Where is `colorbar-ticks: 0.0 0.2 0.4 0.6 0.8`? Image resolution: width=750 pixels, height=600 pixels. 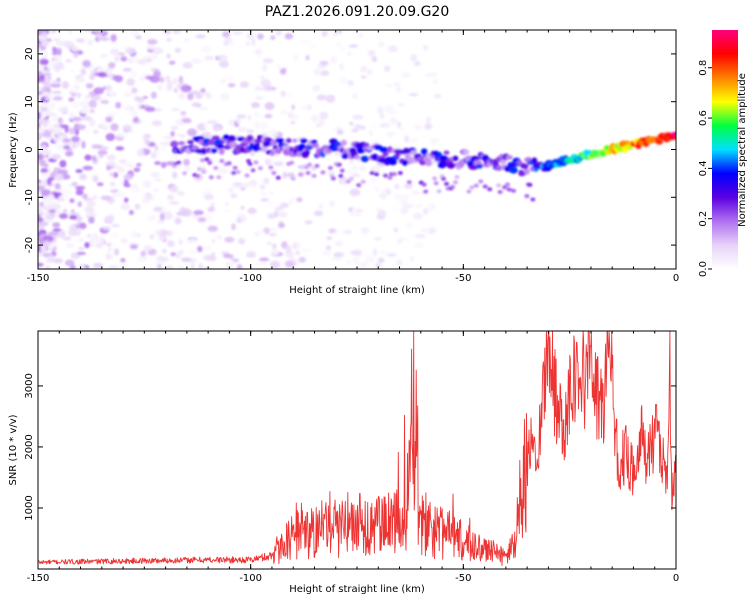
colorbar-ticks: 0.0 0.2 0.4 0.6 0.8 is located at coordinates (705, 168).